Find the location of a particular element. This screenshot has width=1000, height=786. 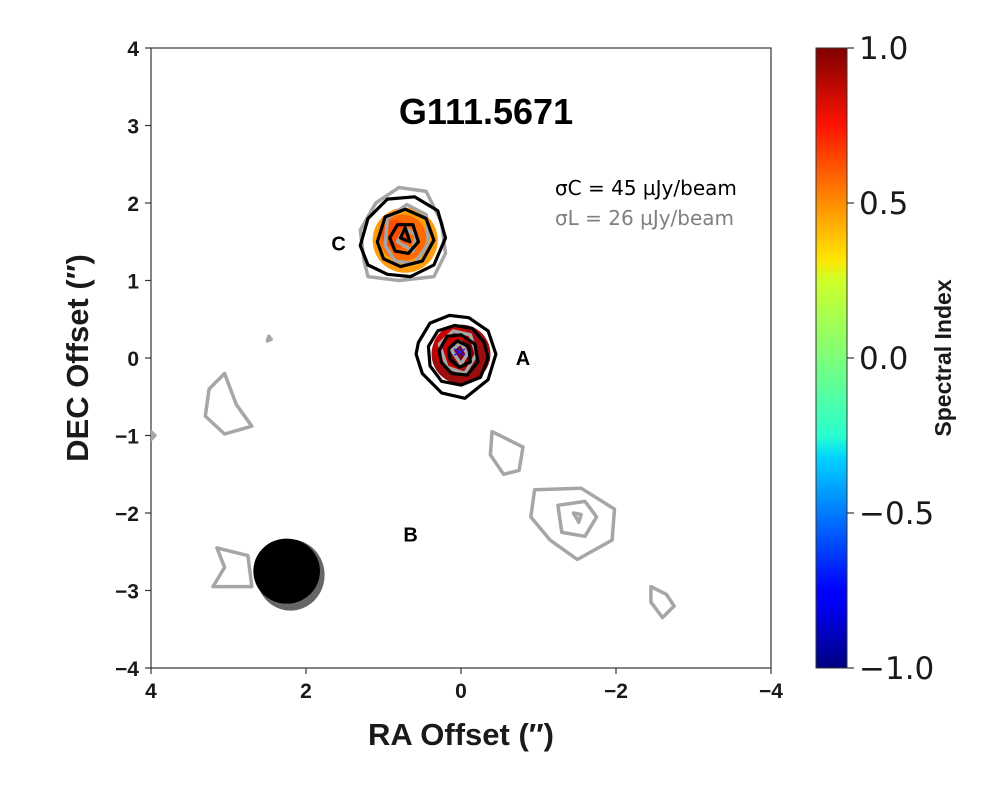

y-tick-label: −4 is located at coordinates (127, 669).